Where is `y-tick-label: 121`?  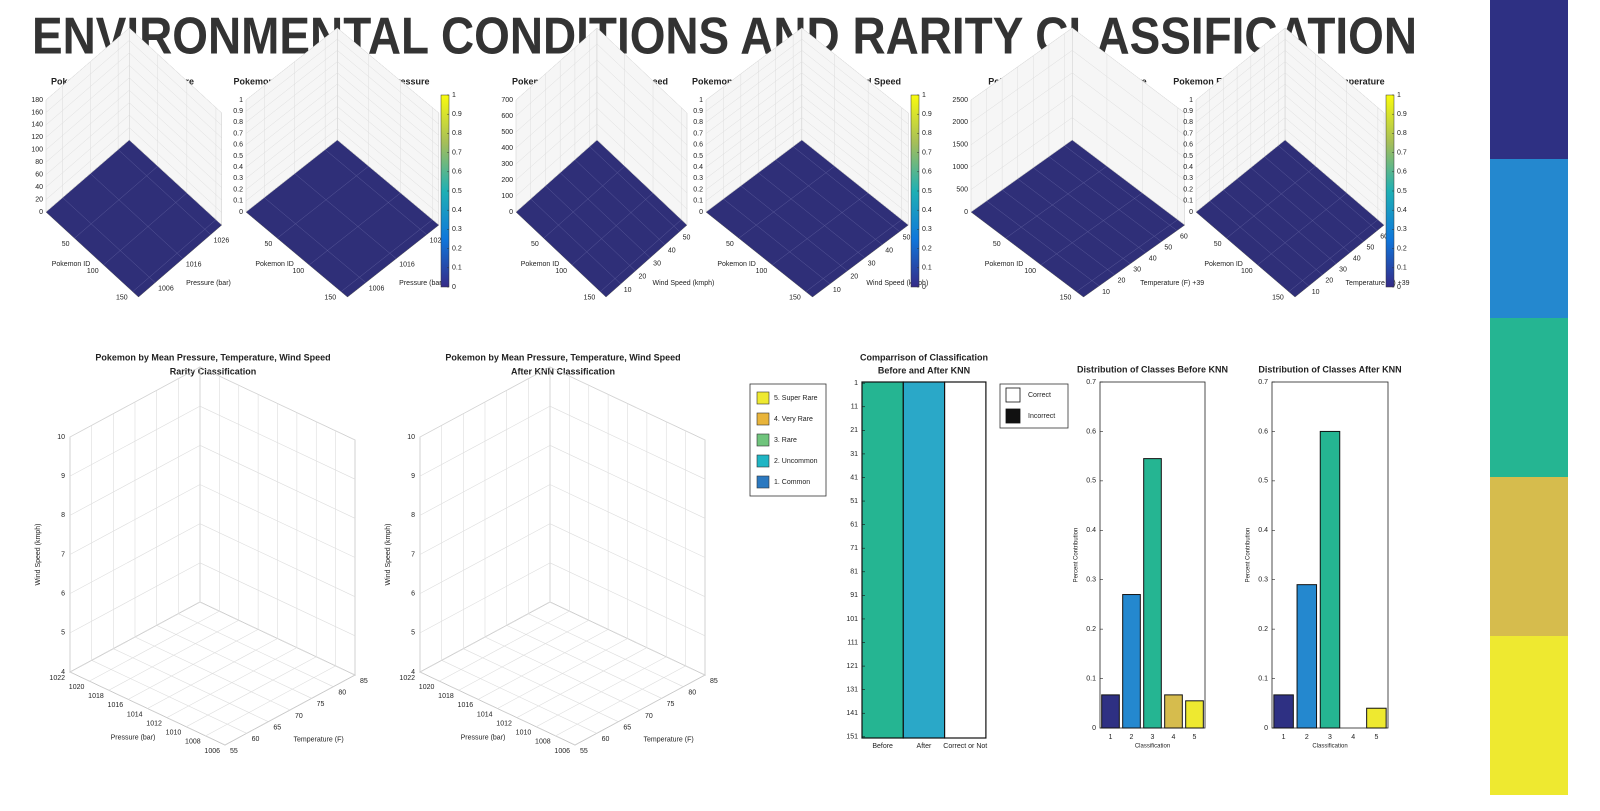 y-tick-label: 121 is located at coordinates (852, 666).